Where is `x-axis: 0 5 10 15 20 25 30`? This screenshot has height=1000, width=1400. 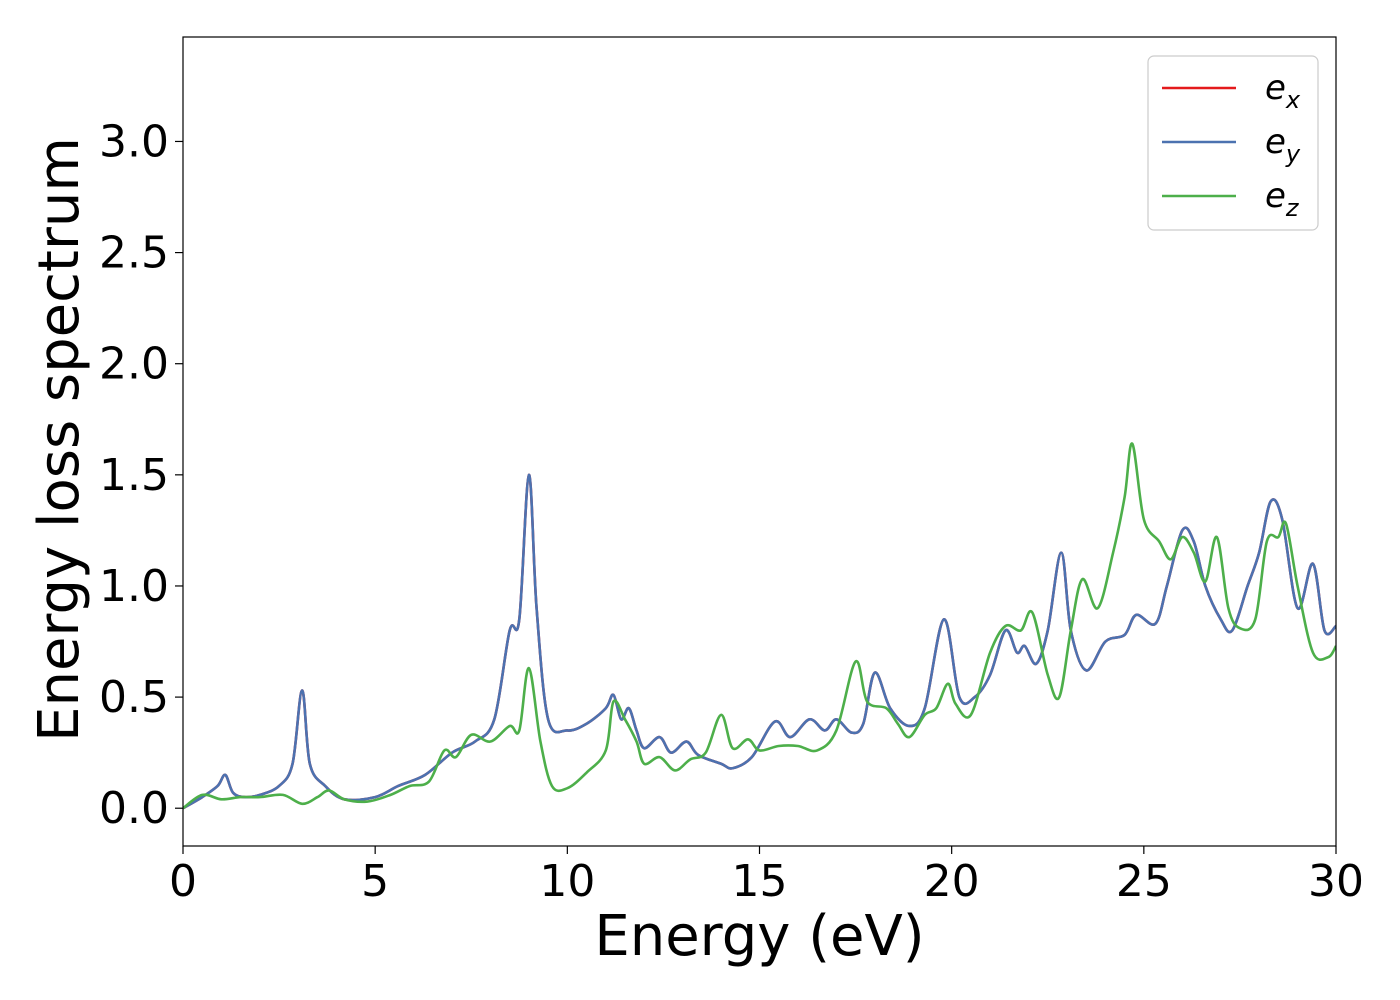 x-axis: 0 5 10 15 20 25 30 is located at coordinates (766, 876).